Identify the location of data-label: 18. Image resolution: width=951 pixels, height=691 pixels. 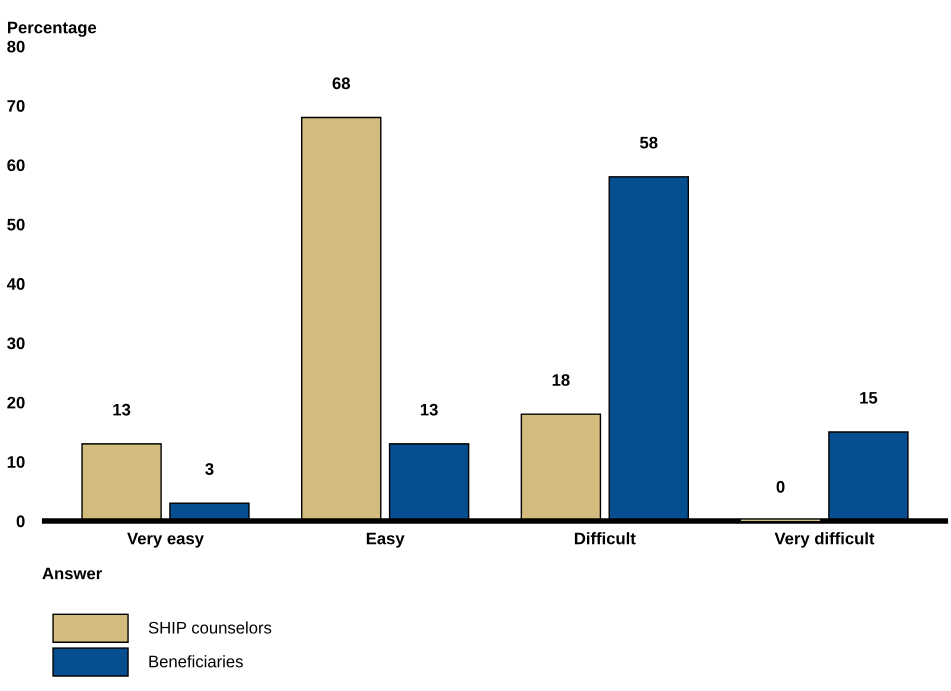
(561, 380).